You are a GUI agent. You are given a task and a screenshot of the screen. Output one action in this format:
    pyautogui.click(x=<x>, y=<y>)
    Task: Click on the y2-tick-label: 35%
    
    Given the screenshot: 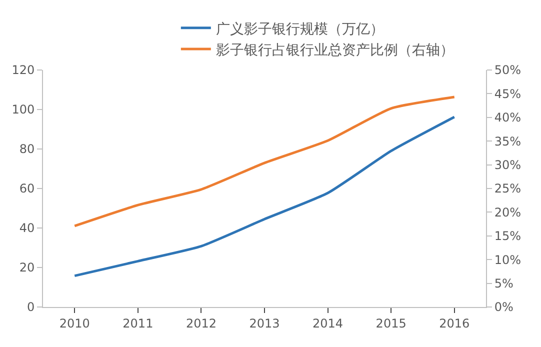 What is the action you would take?
    pyautogui.click(x=508, y=141)
    